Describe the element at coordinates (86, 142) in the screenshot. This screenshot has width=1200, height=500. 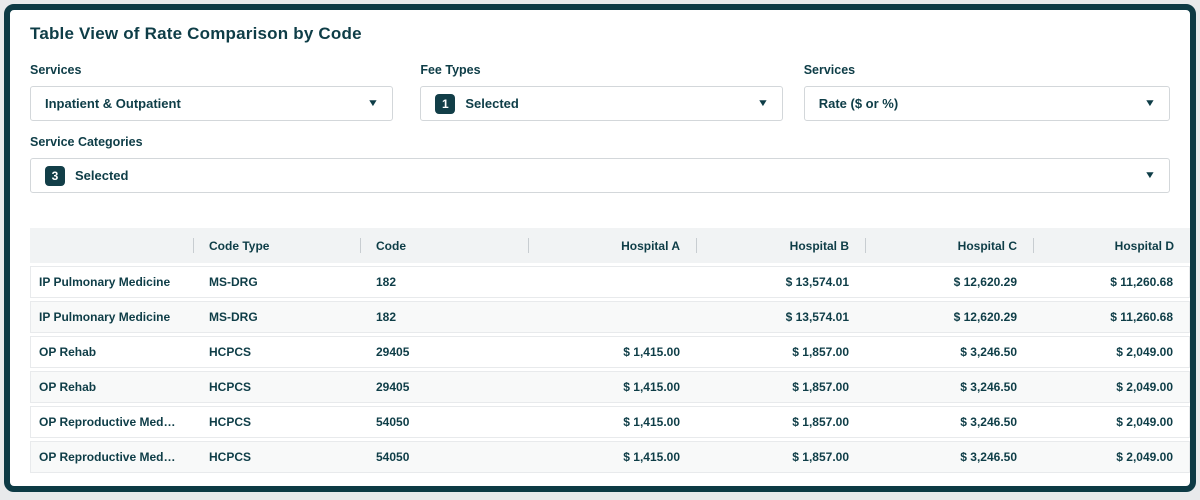
I see `service-categories-label: Service Categories` at that location.